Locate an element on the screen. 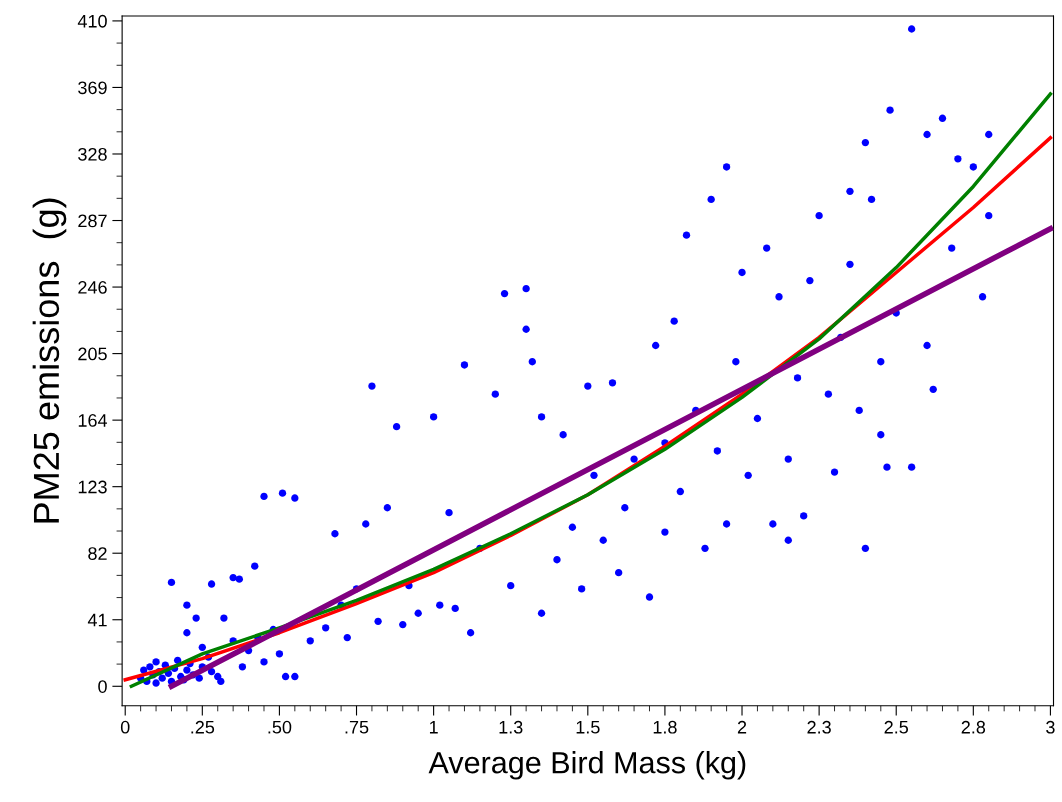 The height and width of the screenshot is (802, 1062). x-tick-label: 3 is located at coordinates (1050, 727).